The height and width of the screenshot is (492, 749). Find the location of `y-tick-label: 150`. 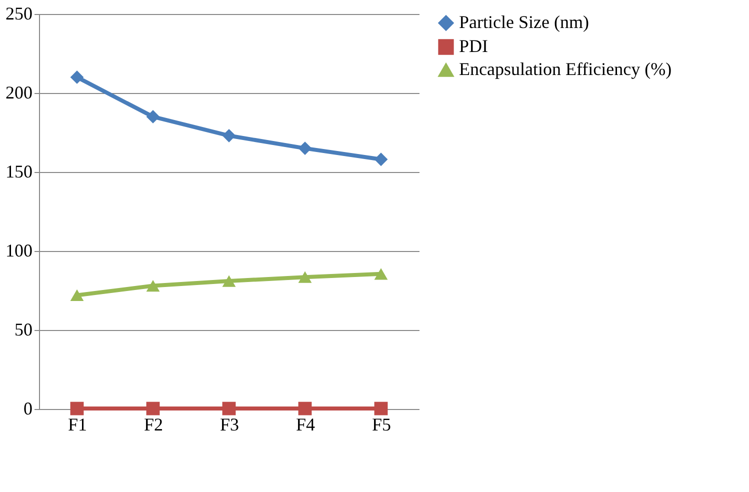

y-tick-label: 150 is located at coordinates (19, 172).